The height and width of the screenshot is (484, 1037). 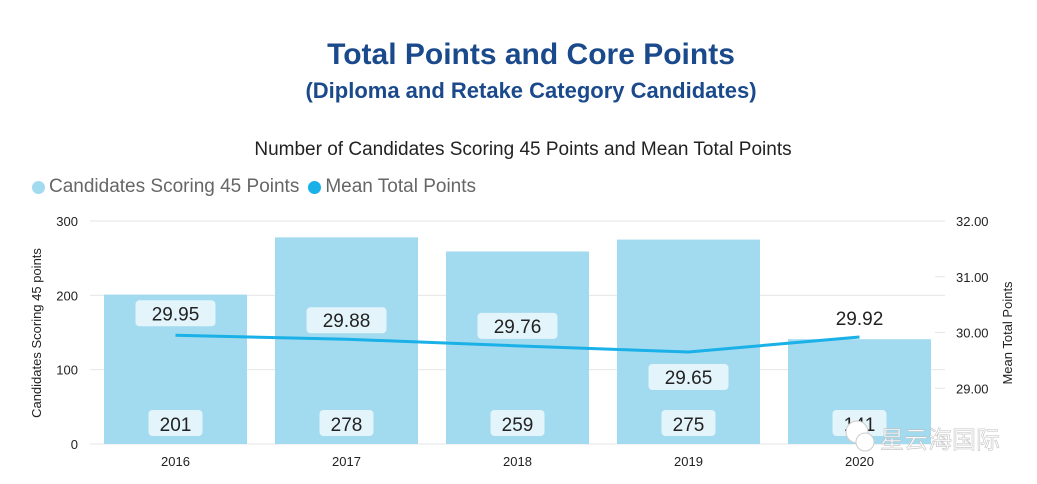 I want to click on x-tick-label: 2016, so click(x=175, y=461).